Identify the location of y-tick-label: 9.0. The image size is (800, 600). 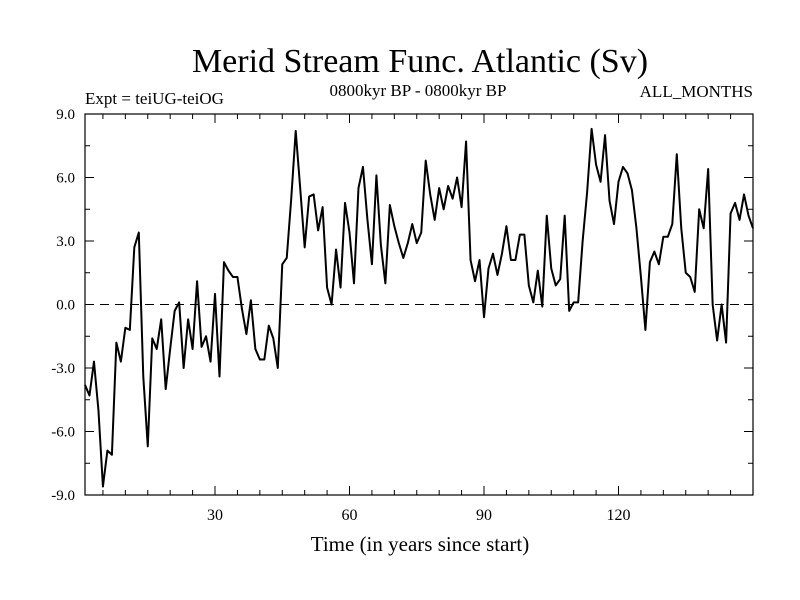
(65, 115).